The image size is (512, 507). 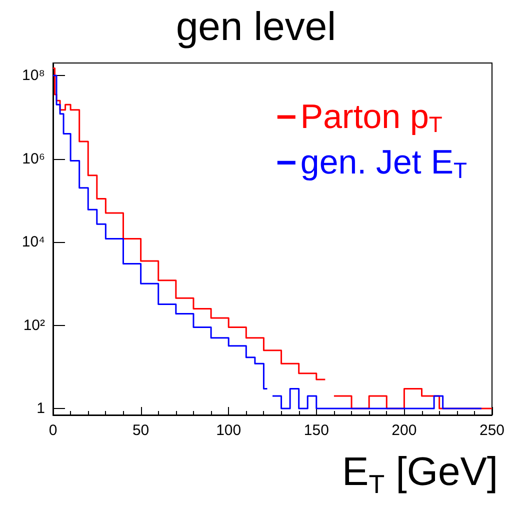 I want to click on x-tick-label: 250, so click(x=492, y=430).